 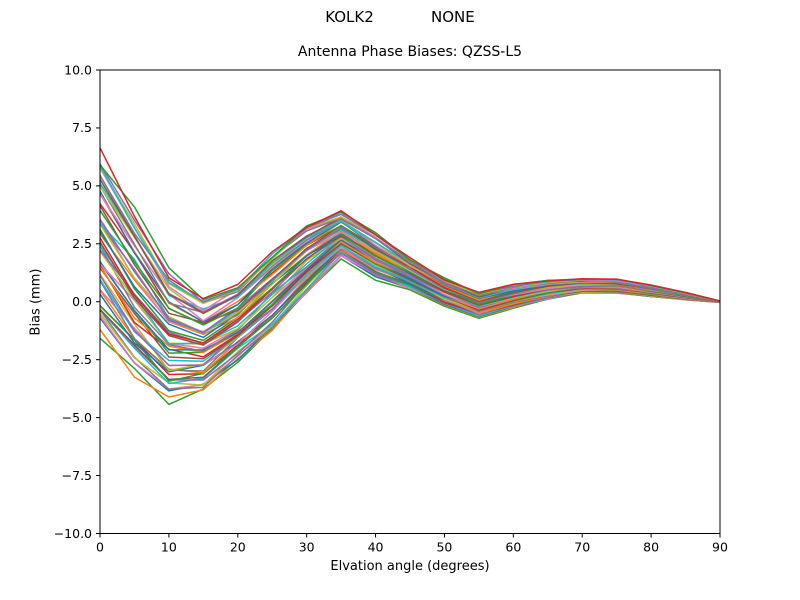 I want to click on chart-title: Antenna Phase Biases: QZSS-L5, so click(x=410, y=52).